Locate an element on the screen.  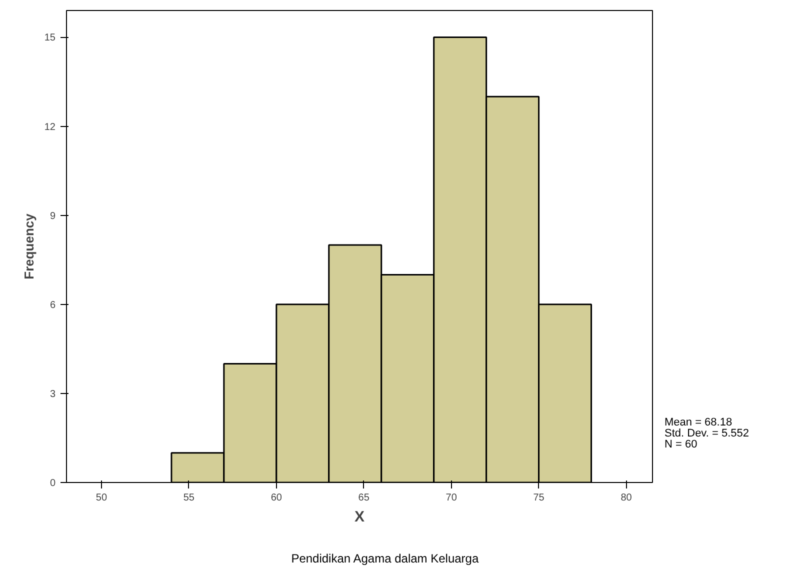
text: Std. Dev. = 5.552 is located at coordinates (706, 434).